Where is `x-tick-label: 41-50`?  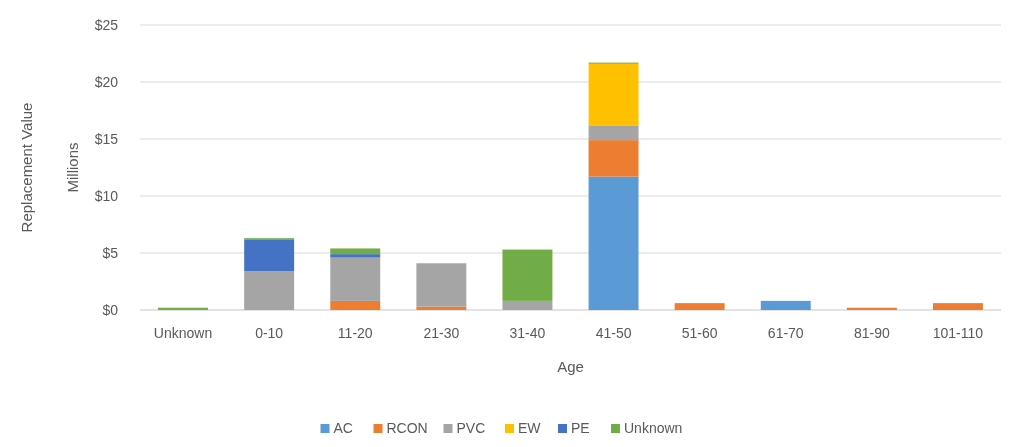
x-tick-label: 41-50 is located at coordinates (613, 333).